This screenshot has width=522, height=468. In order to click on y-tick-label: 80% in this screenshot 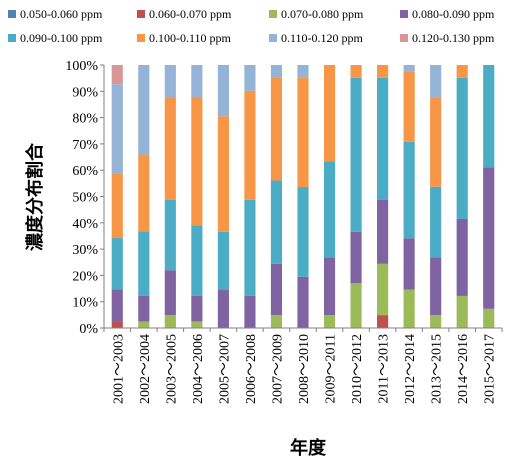, I will do `click(85, 119)`.